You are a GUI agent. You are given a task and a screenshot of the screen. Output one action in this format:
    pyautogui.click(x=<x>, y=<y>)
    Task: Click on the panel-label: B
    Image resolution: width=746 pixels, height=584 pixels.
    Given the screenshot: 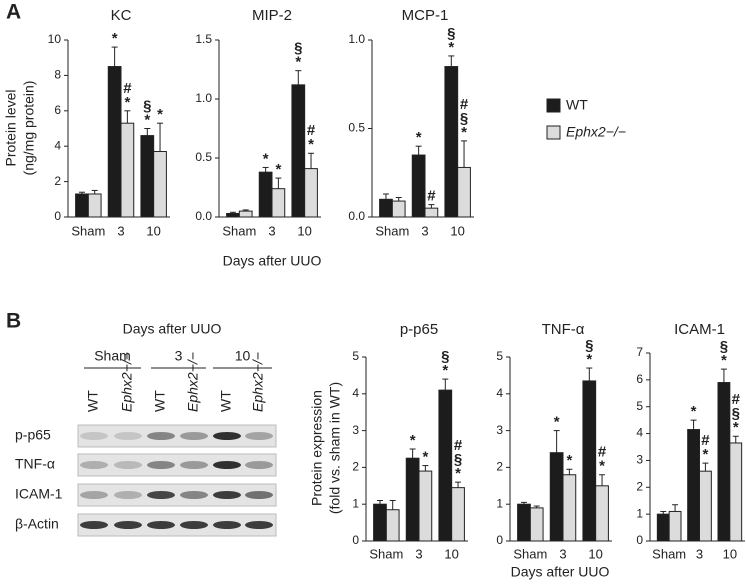 What is the action you would take?
    pyautogui.click(x=13, y=321)
    